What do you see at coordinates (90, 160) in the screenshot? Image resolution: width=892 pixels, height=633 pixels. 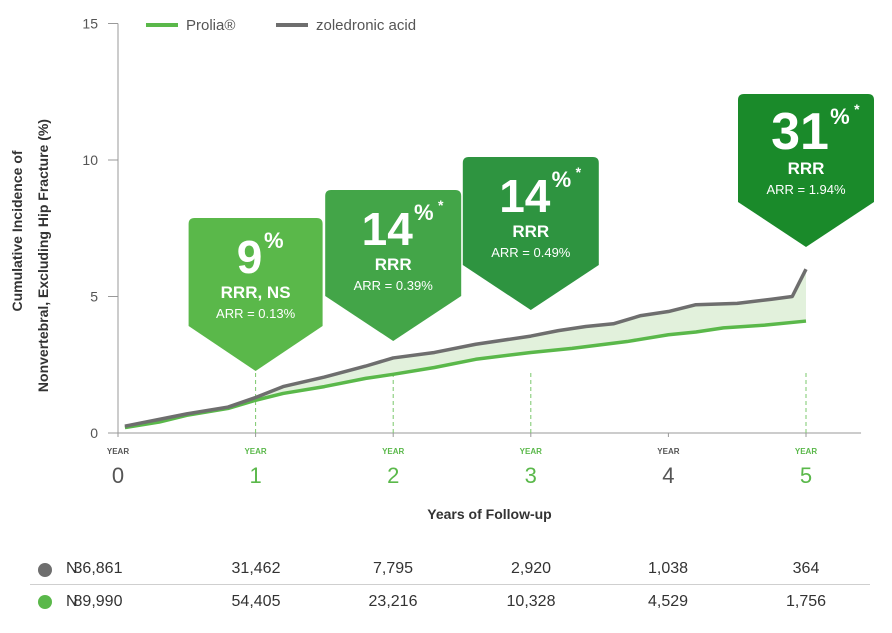 I see `y-tick-label: 10` at bounding box center [90, 160].